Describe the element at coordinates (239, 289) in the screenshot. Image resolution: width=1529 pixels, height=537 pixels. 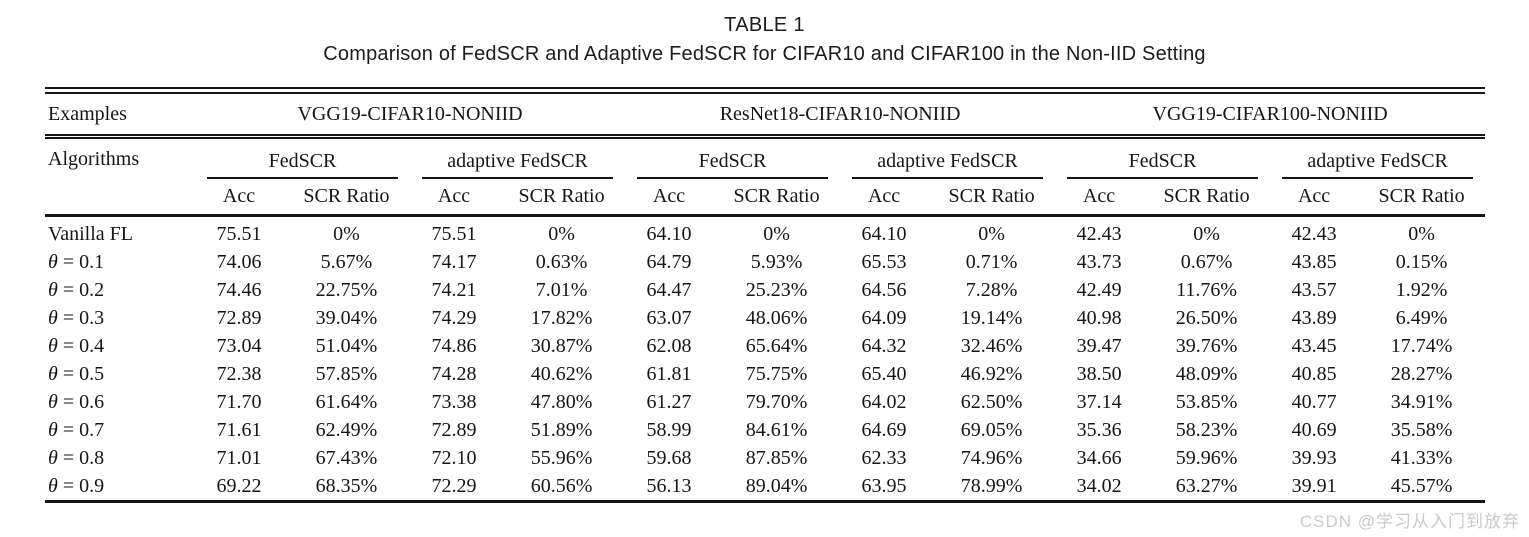
I see `acc-value: 74.46` at that location.